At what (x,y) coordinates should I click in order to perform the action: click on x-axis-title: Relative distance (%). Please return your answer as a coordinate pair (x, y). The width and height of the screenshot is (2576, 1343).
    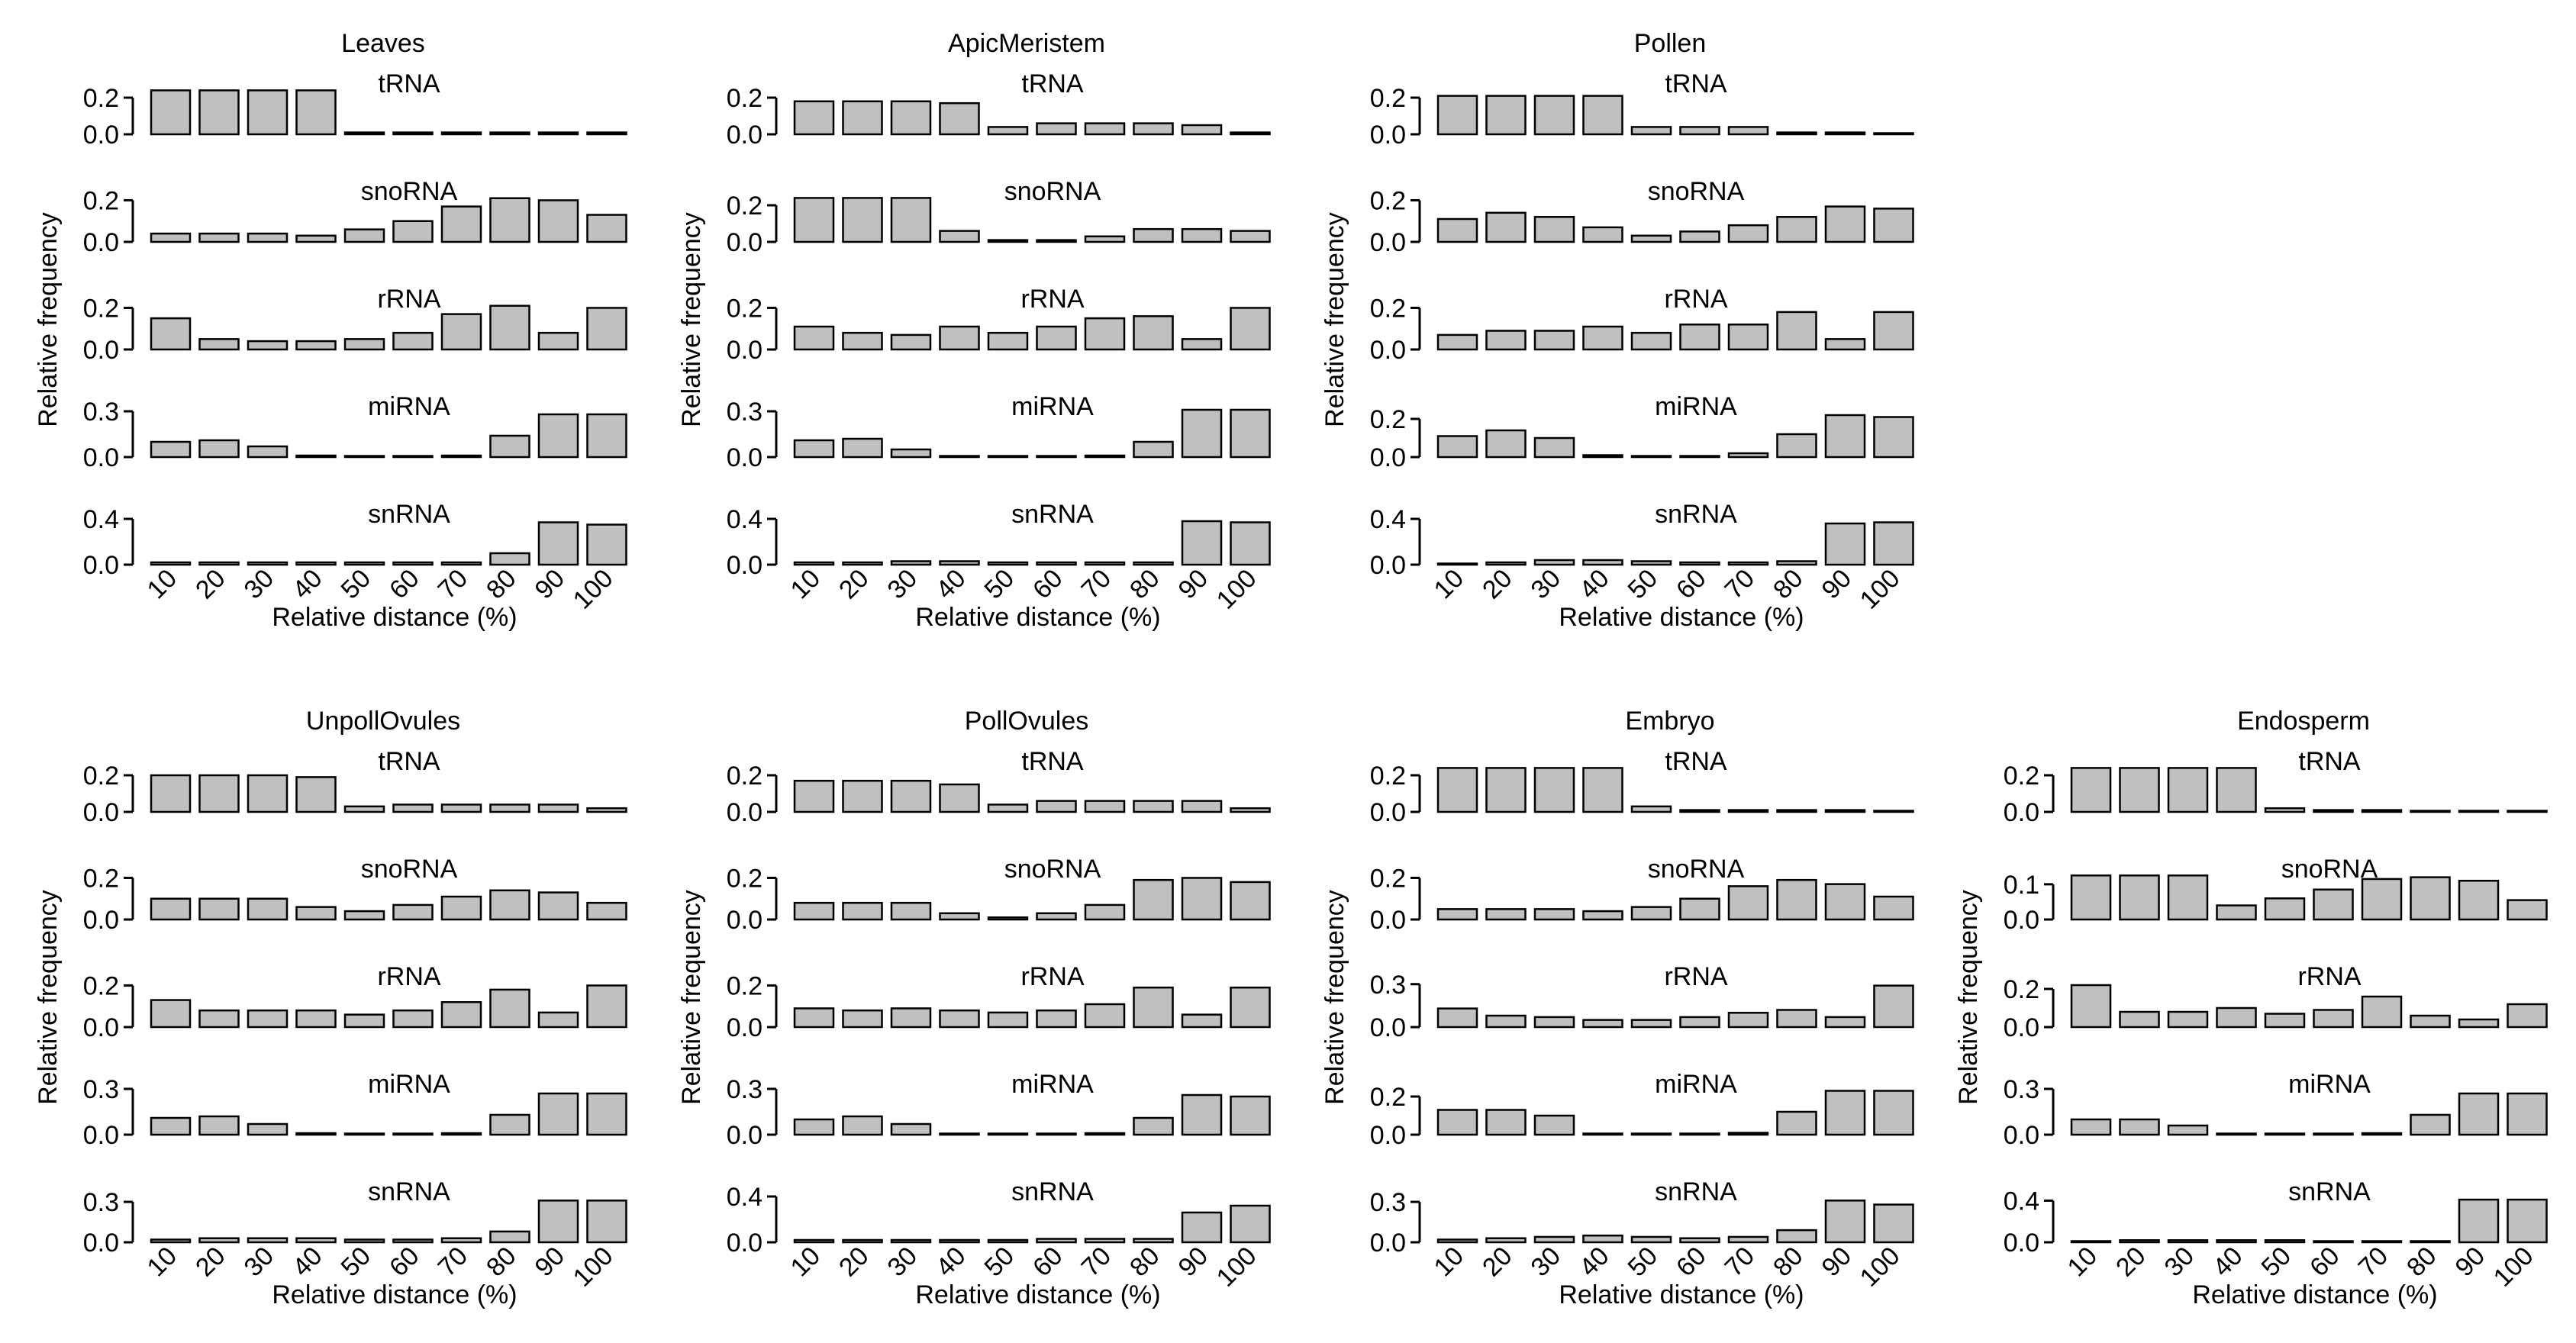
    Looking at the image, I should click on (1037, 617).